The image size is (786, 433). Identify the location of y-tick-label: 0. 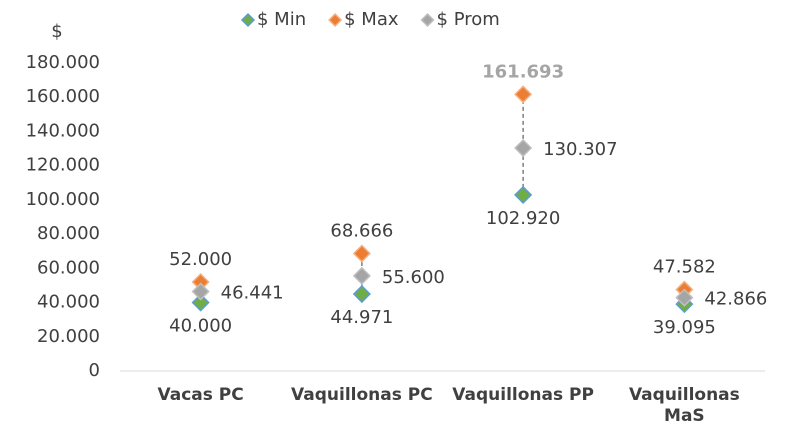
(94, 370).